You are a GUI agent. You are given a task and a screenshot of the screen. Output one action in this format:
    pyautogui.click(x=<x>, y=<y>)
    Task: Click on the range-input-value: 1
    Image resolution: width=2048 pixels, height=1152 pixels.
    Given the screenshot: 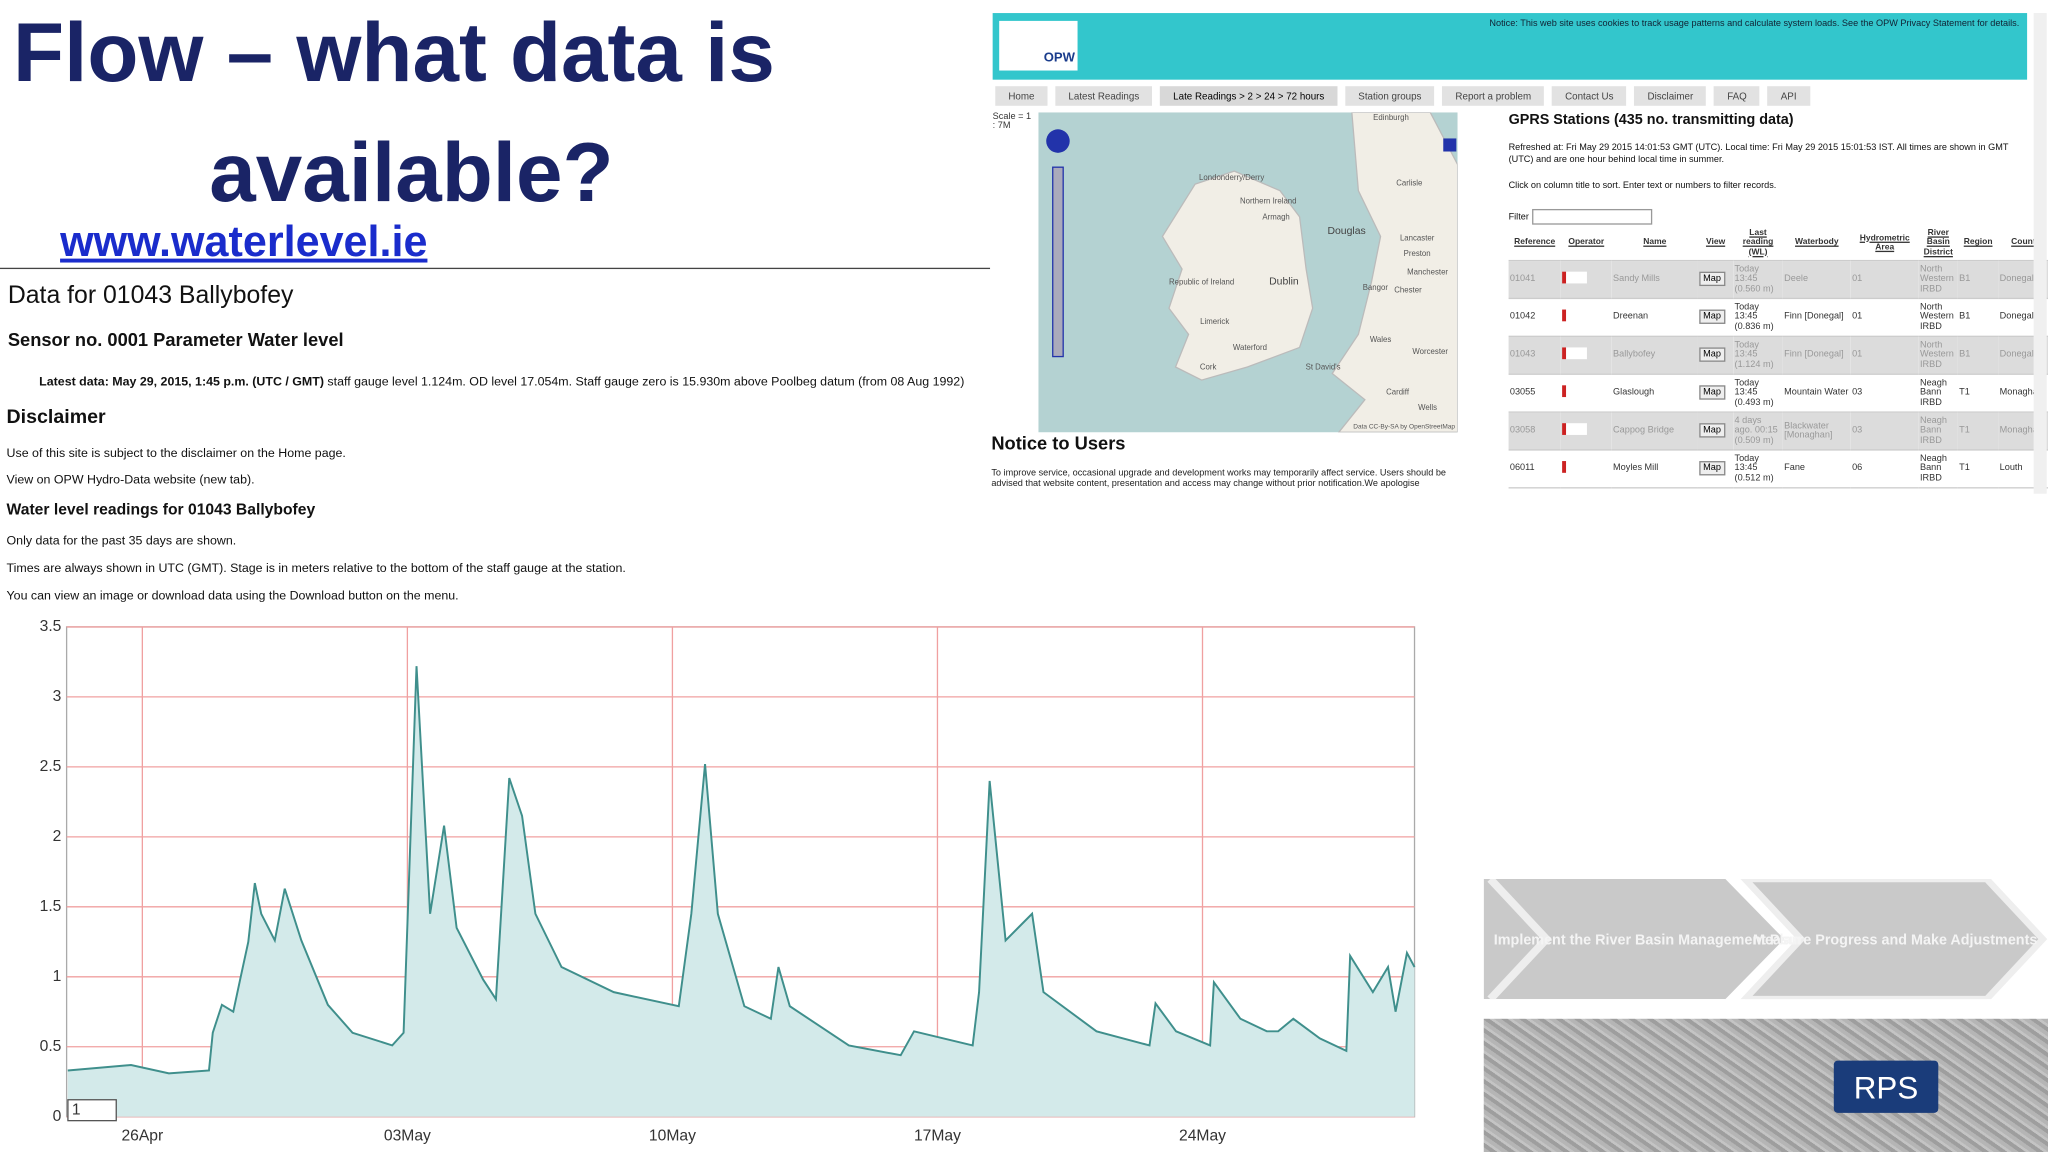 What is the action you would take?
    pyautogui.click(x=76, y=1109)
    